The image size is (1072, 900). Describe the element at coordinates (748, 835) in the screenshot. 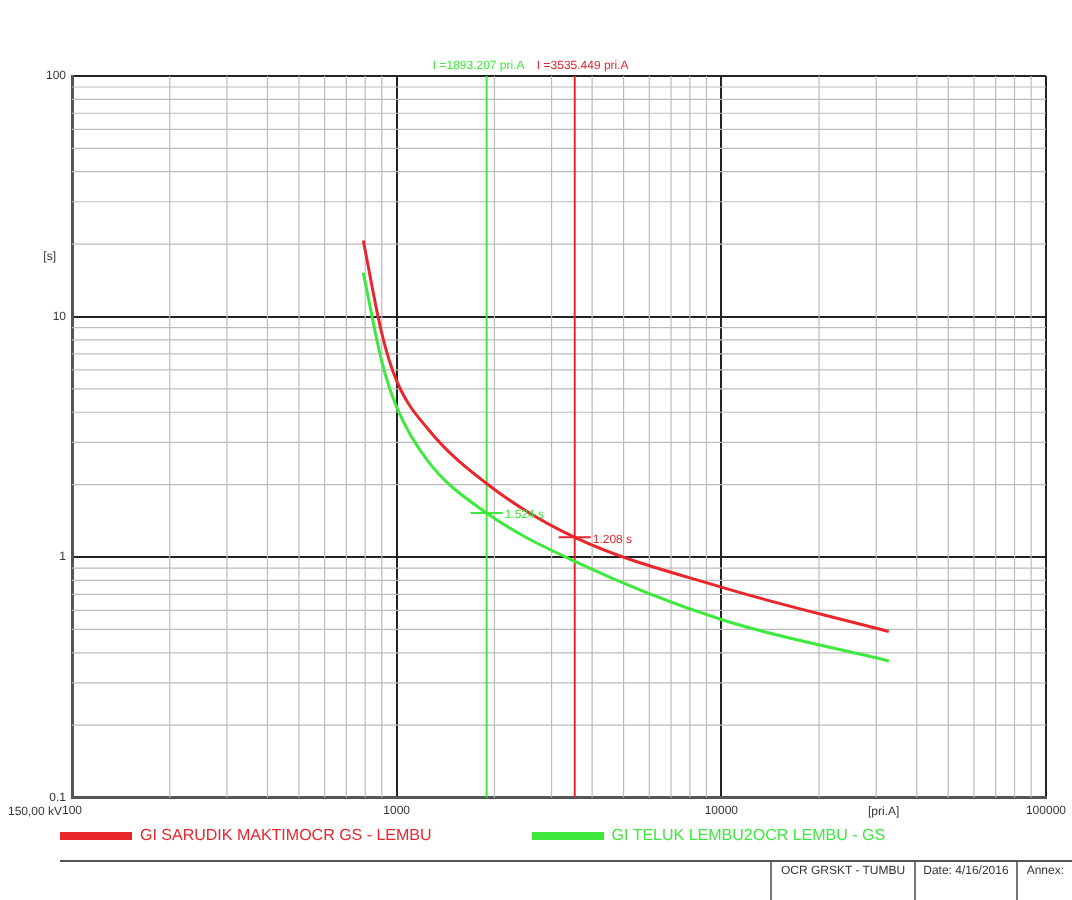

I see `legend-label: GI TELUK LEMBU2OCR LEMBU - GS` at that location.